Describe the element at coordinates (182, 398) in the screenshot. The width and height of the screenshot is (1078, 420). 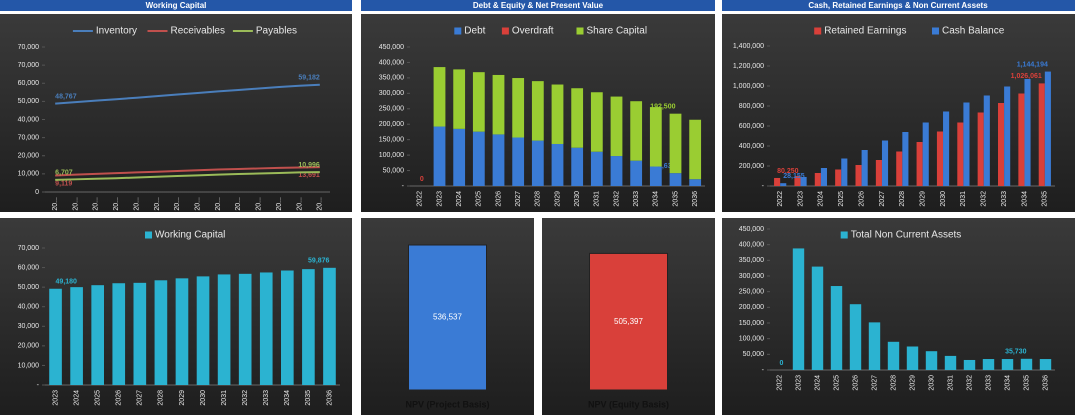
I see `x-tick-label: 2029` at that location.